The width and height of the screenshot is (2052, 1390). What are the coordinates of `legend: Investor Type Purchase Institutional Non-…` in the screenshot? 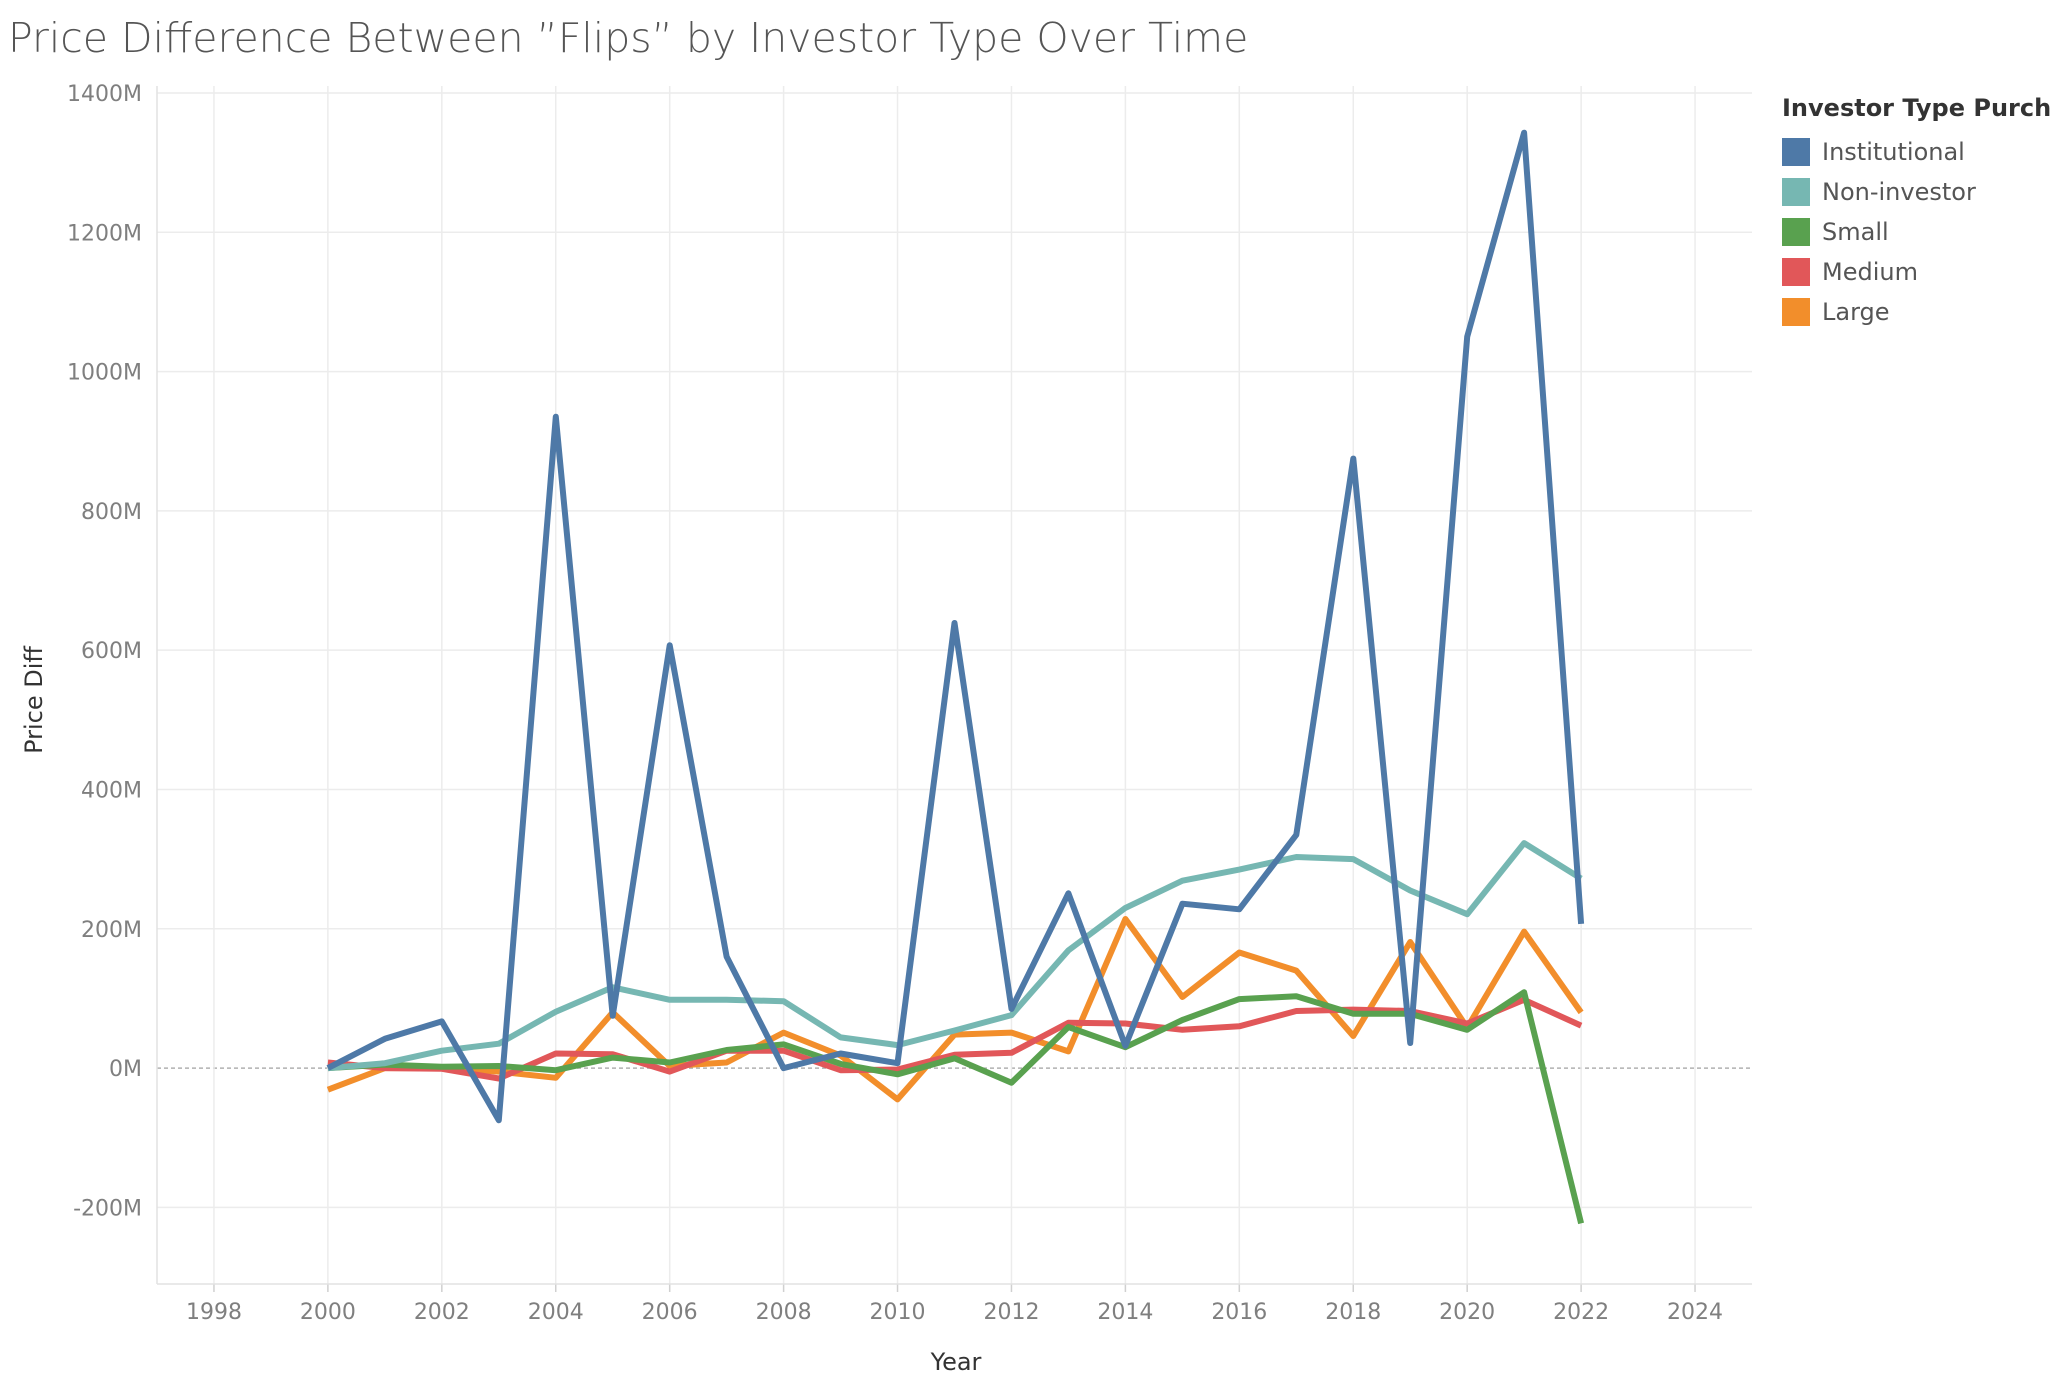 It's located at (1917, 213).